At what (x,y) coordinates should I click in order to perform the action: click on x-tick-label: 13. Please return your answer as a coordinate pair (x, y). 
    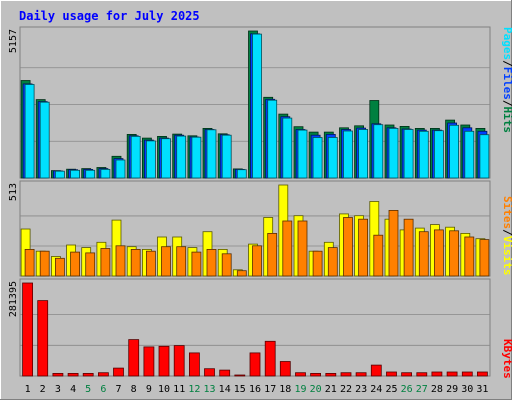
    Looking at the image, I should click on (209, 389).